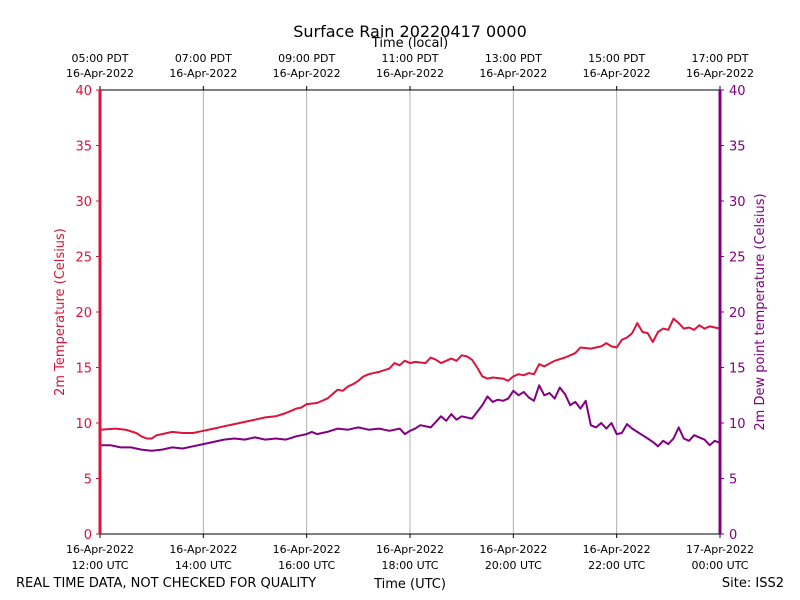  I want to click on right-y-tick-label: 30, so click(737, 202).